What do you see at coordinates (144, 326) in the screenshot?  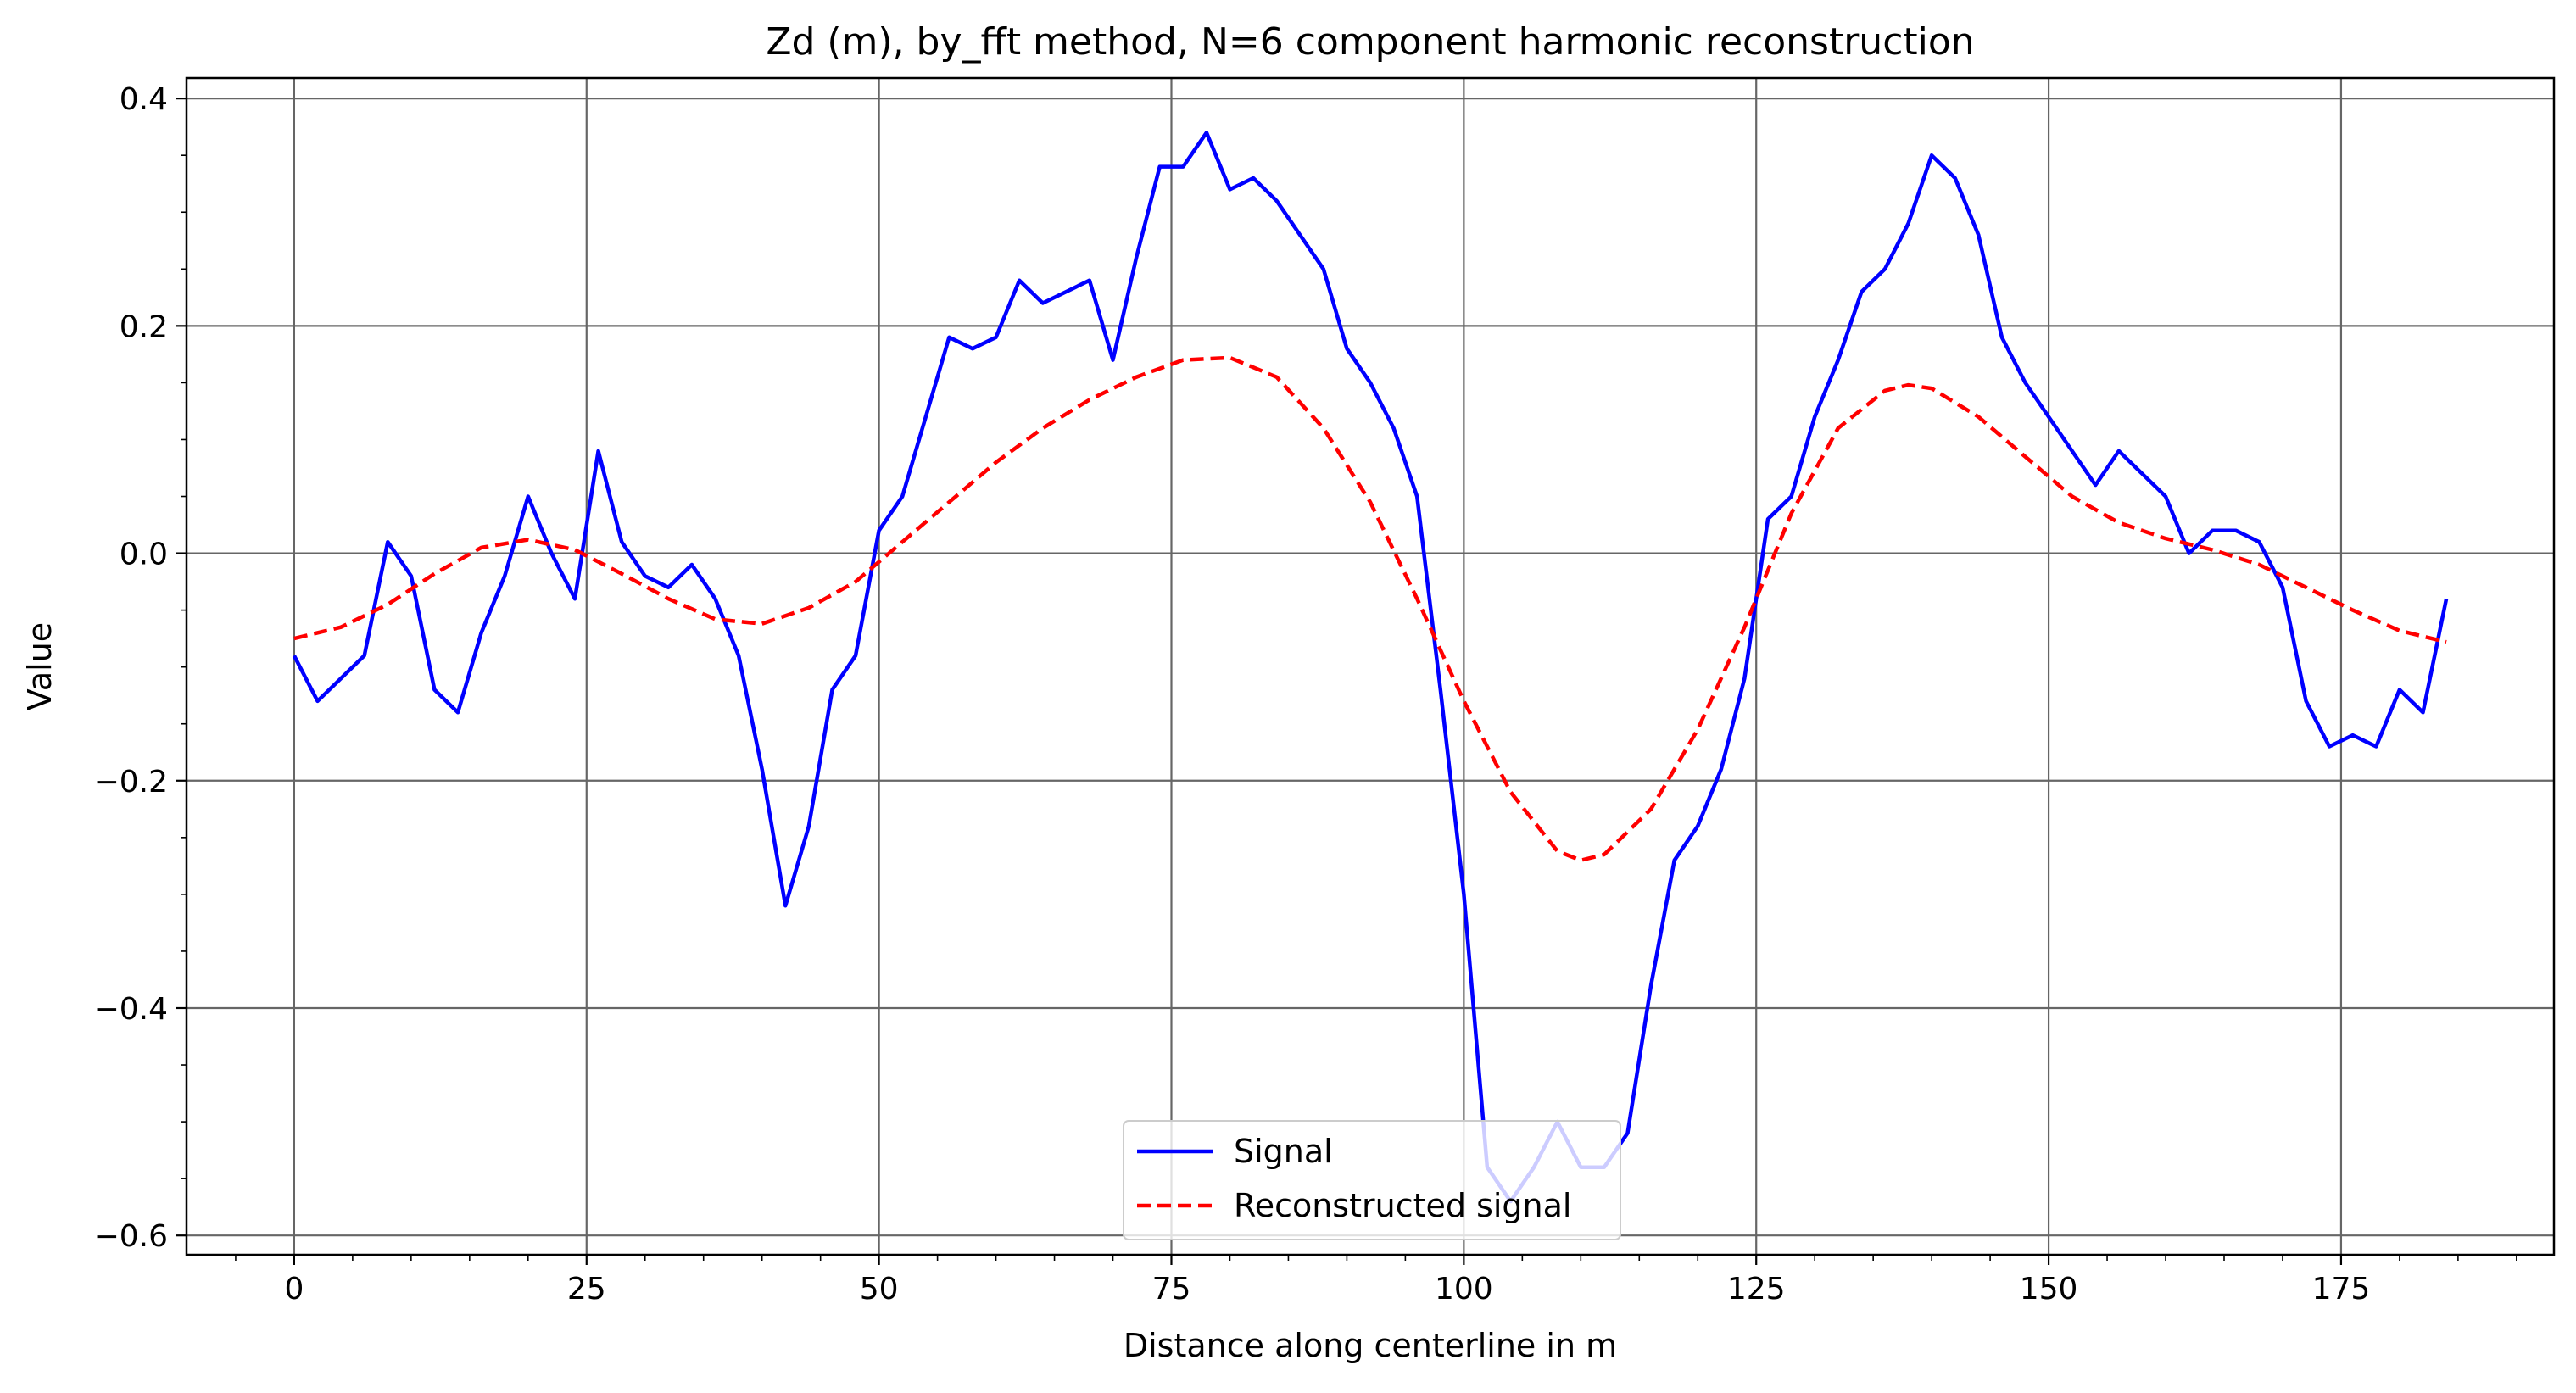 I see `y-tick-label: 0.2` at bounding box center [144, 326].